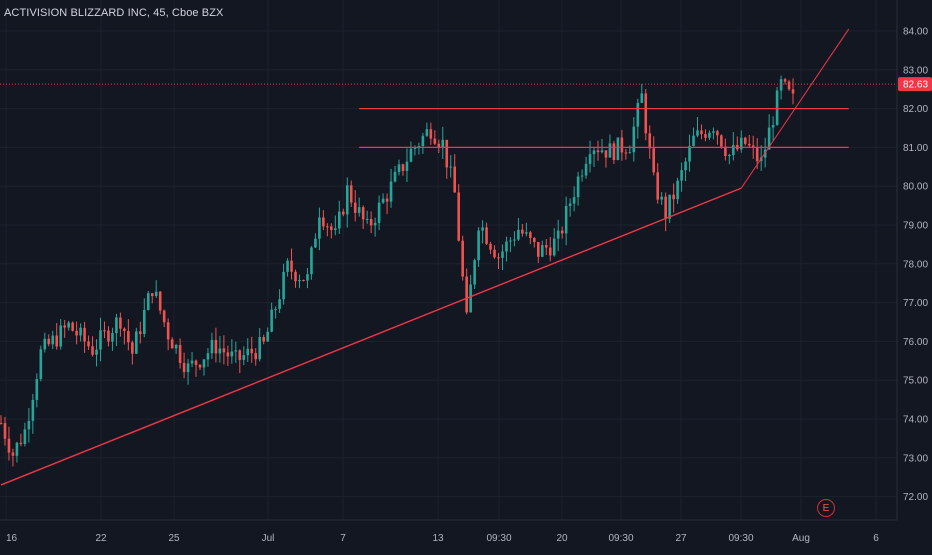  I want to click on y-tick-label: 81.00, so click(915, 148).